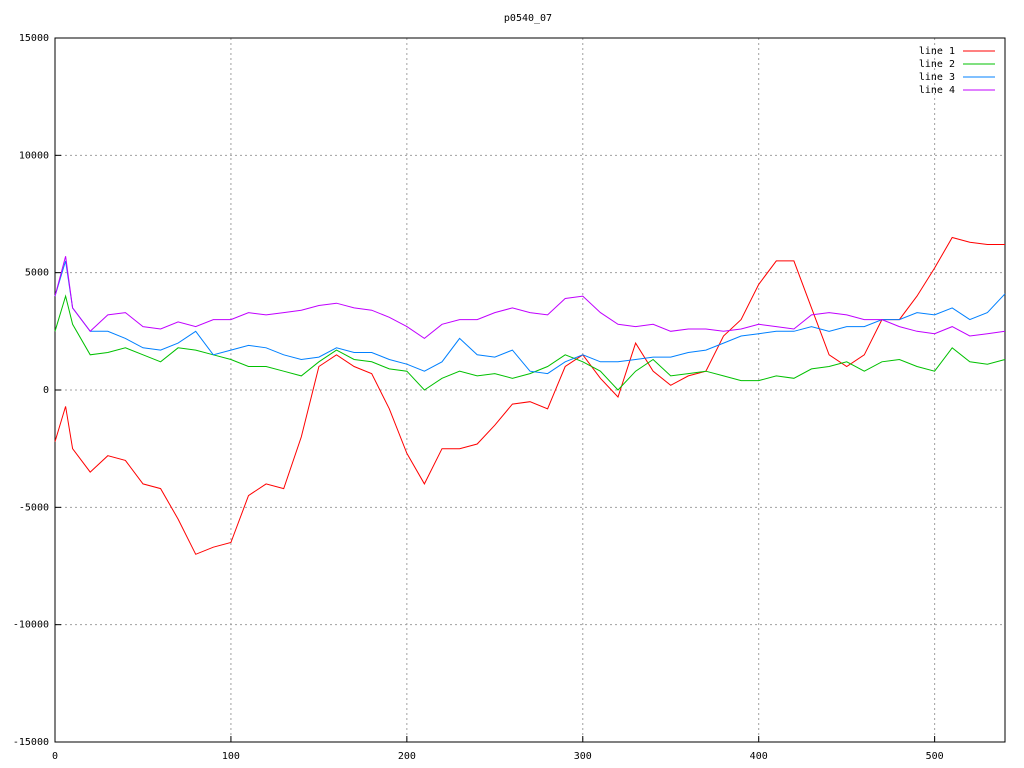 This screenshot has width=1024, height=768. What do you see at coordinates (937, 64) in the screenshot?
I see `legend-label: line 2` at bounding box center [937, 64].